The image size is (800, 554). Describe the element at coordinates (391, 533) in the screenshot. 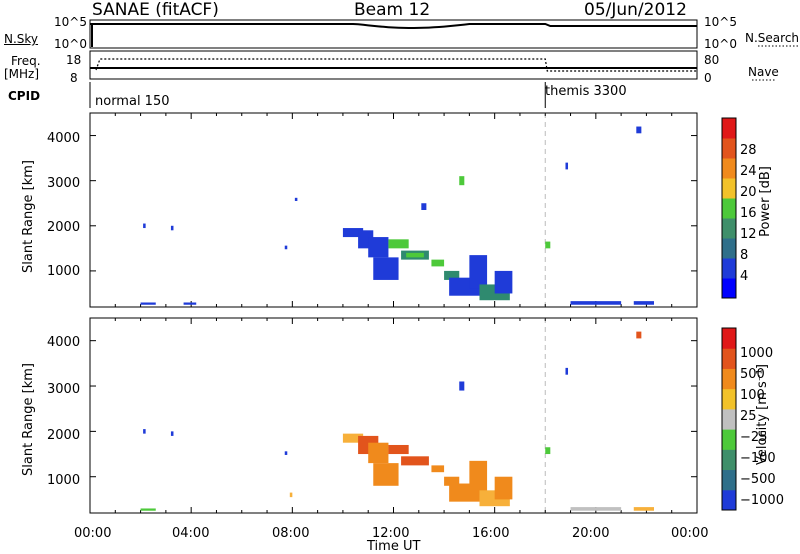

I see `xtick-1200: 12:00` at that location.